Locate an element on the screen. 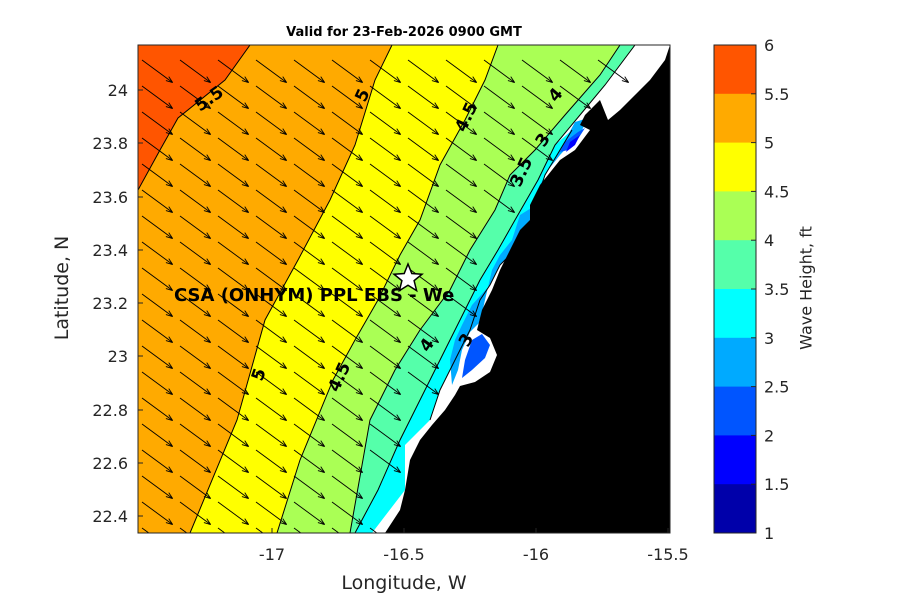 The height and width of the screenshot is (600, 900). colorbar-tick-label: 5.5 is located at coordinates (776, 94).